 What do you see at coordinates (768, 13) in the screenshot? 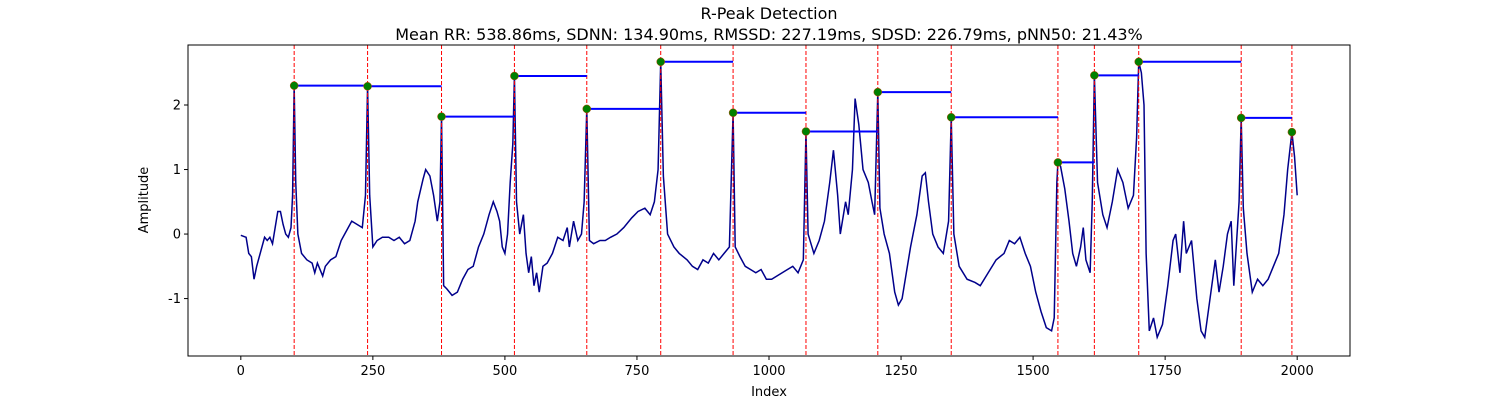
I see `chart-title: R-Peak Detection` at bounding box center [768, 13].